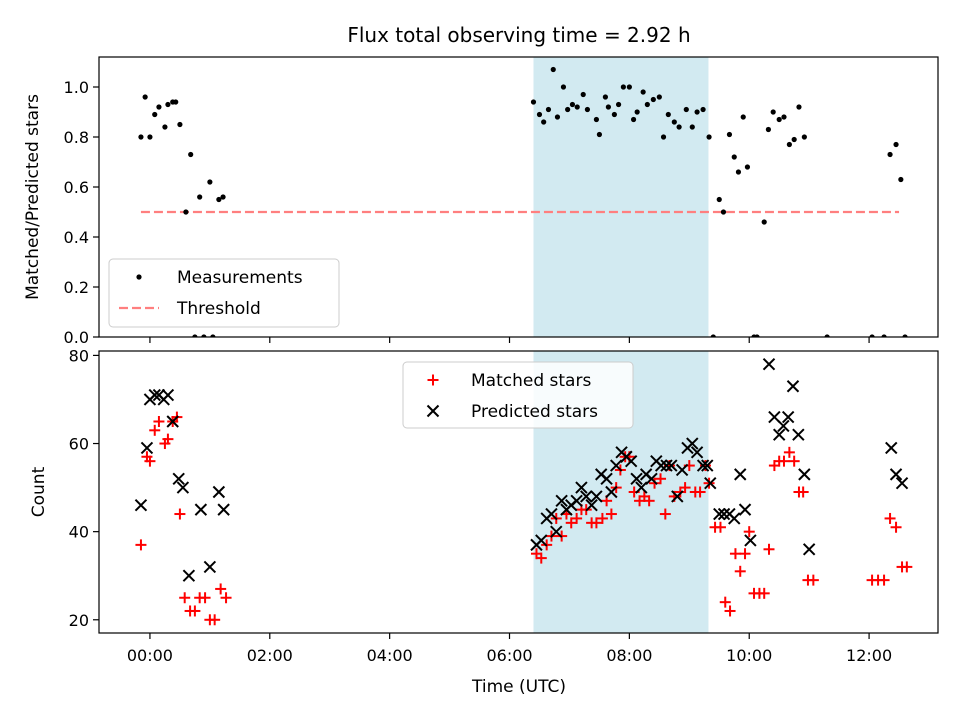 The height and width of the screenshot is (720, 960). Describe the element at coordinates (33, 197) in the screenshot. I see `ratio-ylabel: Matched/Predicted stars` at that location.